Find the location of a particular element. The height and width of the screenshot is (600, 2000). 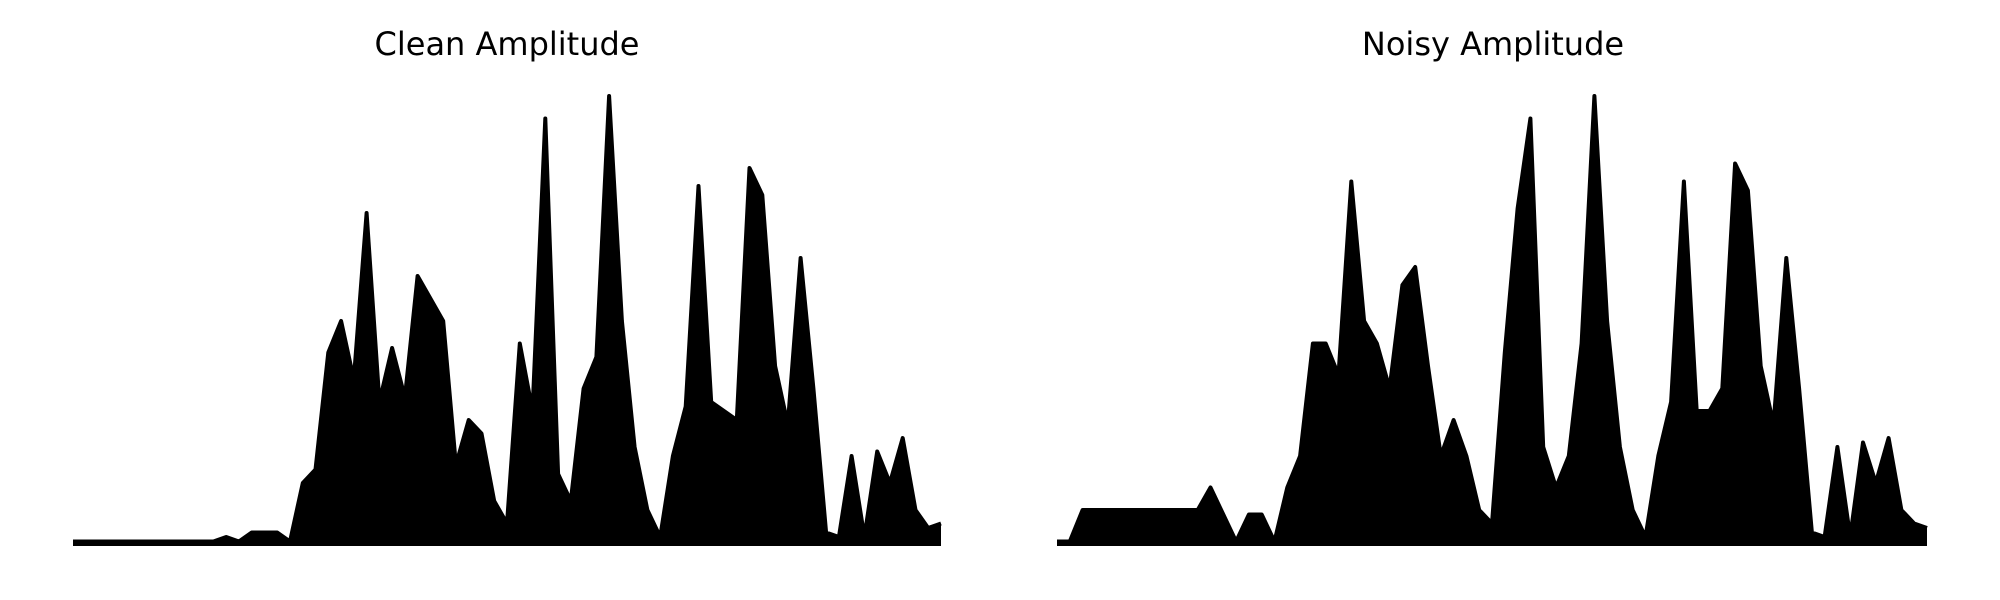

chart-title: Noisy Amplitude is located at coordinates (1493, 44).